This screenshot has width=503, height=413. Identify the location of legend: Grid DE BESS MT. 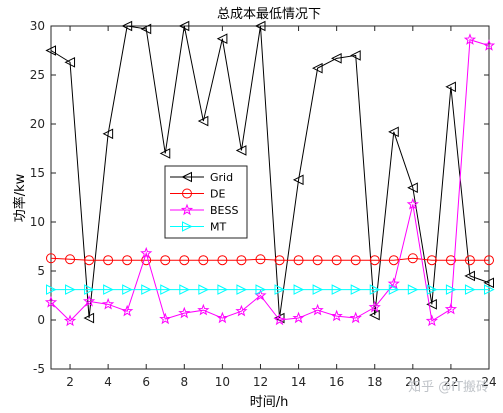
(206, 202).